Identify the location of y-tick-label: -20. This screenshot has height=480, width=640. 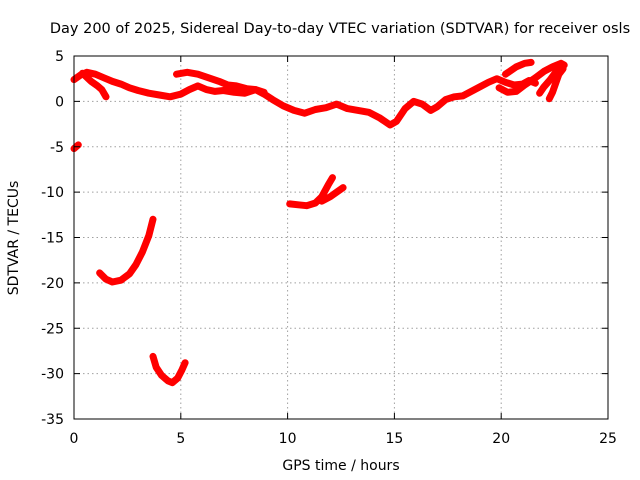
(52, 284).